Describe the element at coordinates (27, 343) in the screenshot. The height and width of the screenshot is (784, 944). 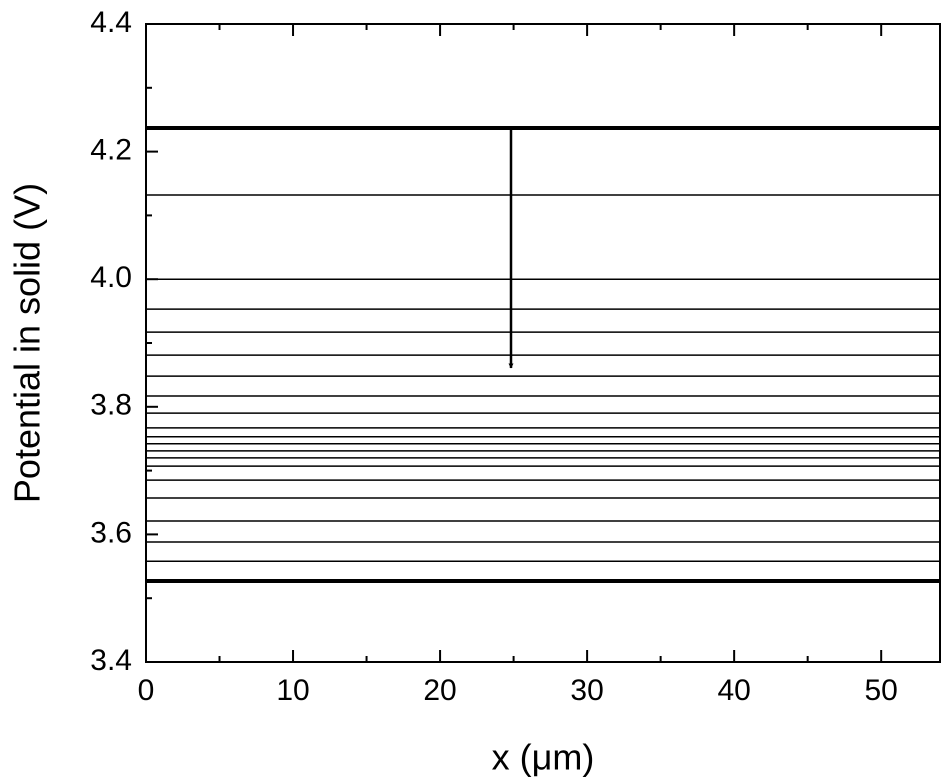
I see `y-axis-title: Potential in solid (V)` at that location.